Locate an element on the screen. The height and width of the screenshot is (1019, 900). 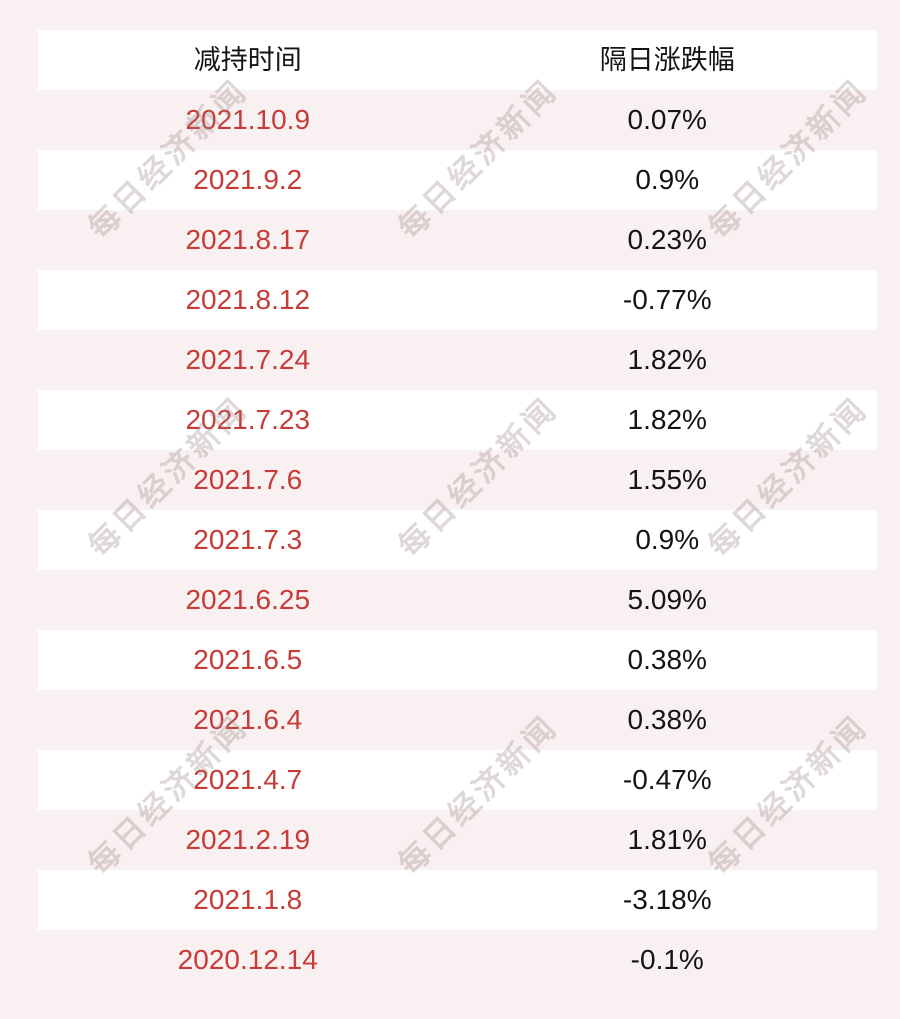
reduction-date-cell: 2021.10.9 is located at coordinates (248, 119).